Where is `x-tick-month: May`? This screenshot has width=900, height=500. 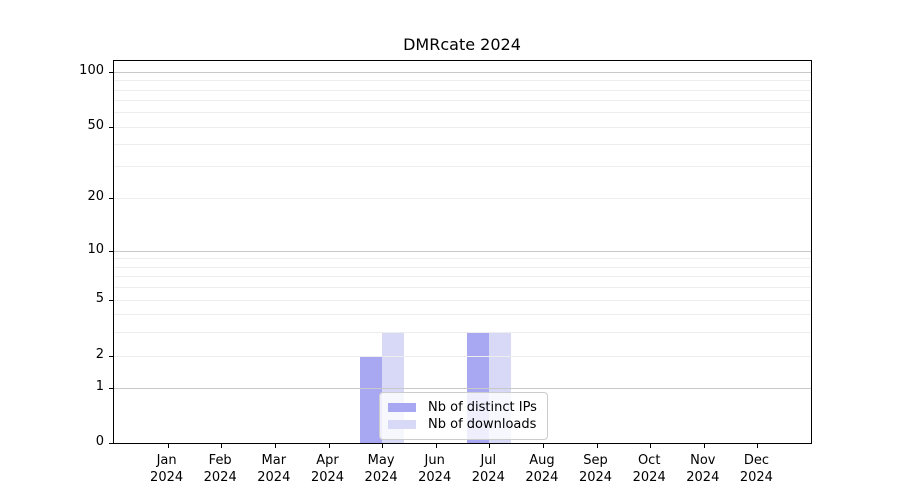 x-tick-month: May is located at coordinates (381, 460).